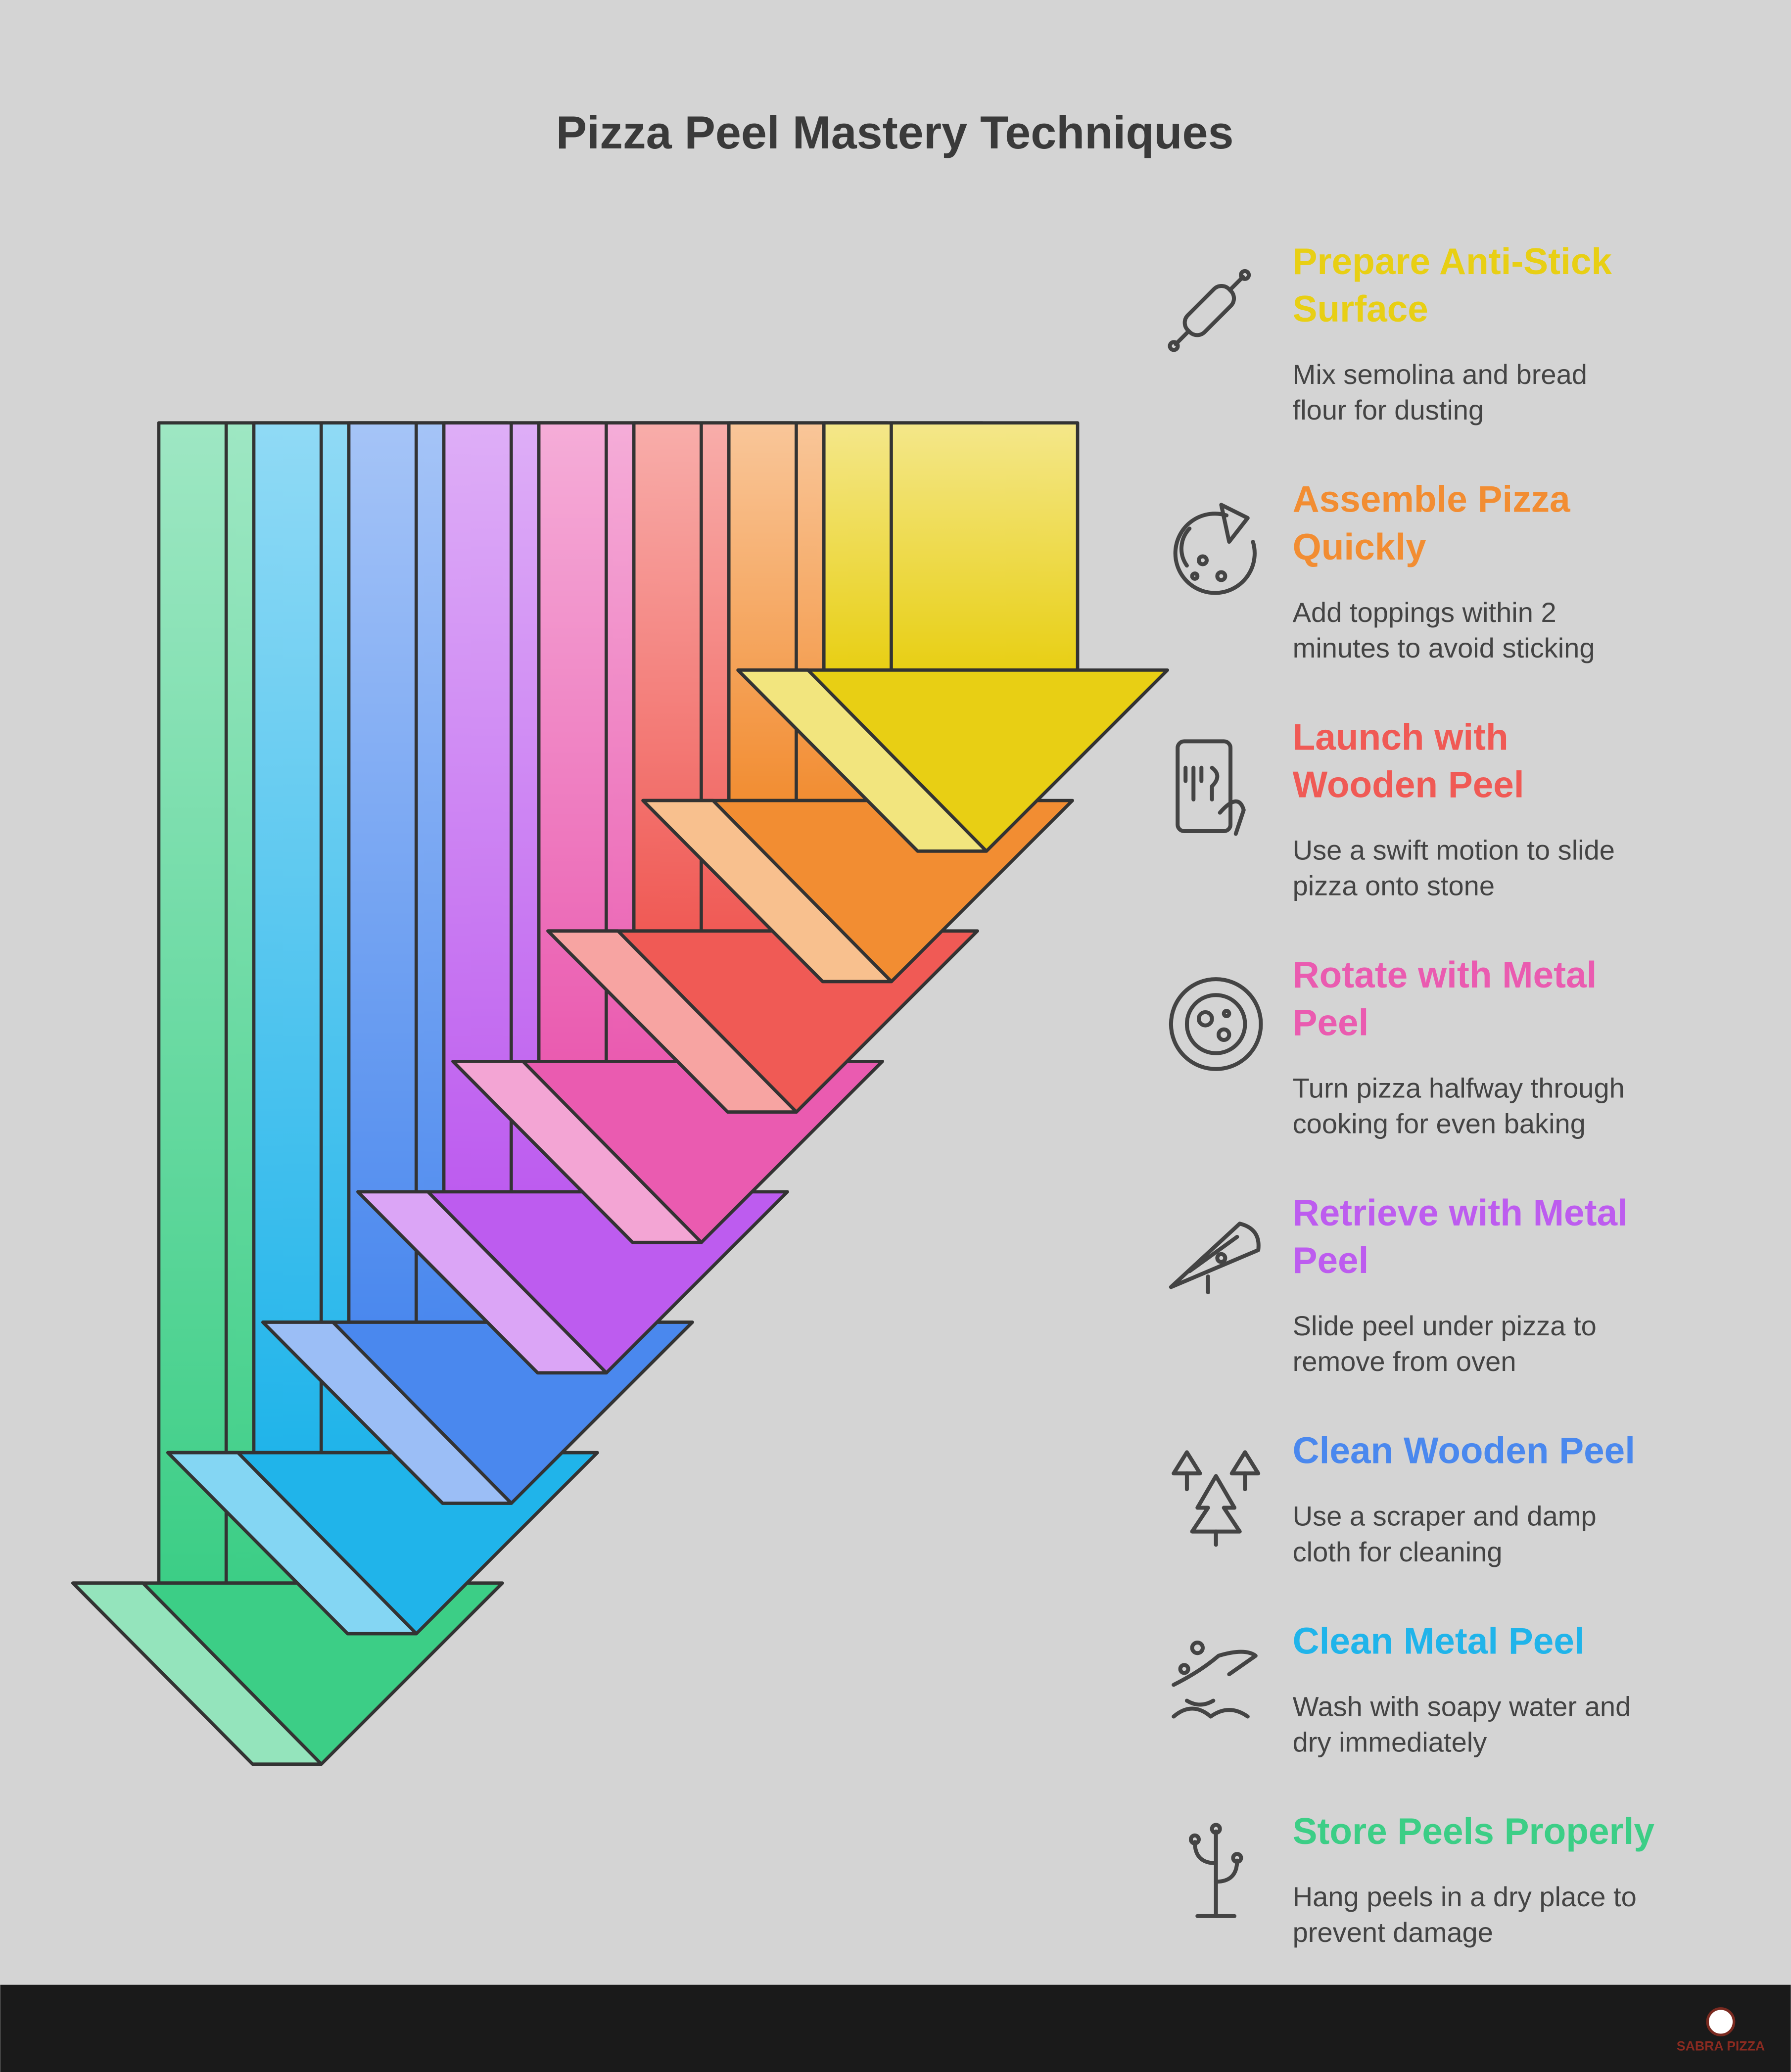 Image resolution: width=1791 pixels, height=2072 pixels. What do you see at coordinates (1445, 1325) in the screenshot?
I see `item-description: Slide peel under pizza to` at bounding box center [1445, 1325].